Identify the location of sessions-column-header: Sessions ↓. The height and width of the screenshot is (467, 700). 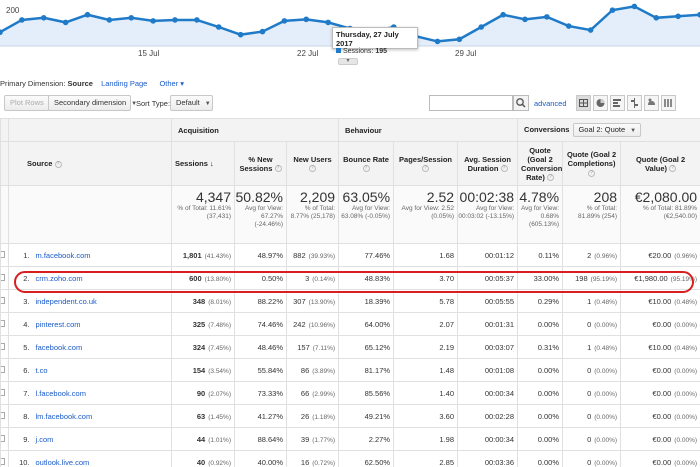
(203, 163).